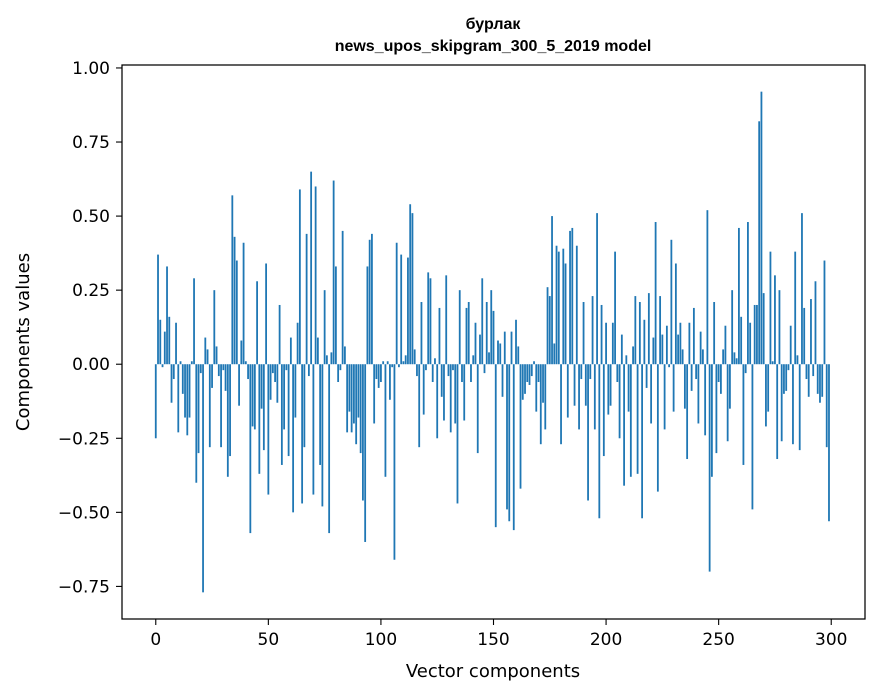 This screenshot has height=696, width=880. I want to click on y-tick-label: 0.75, so click(91, 143).